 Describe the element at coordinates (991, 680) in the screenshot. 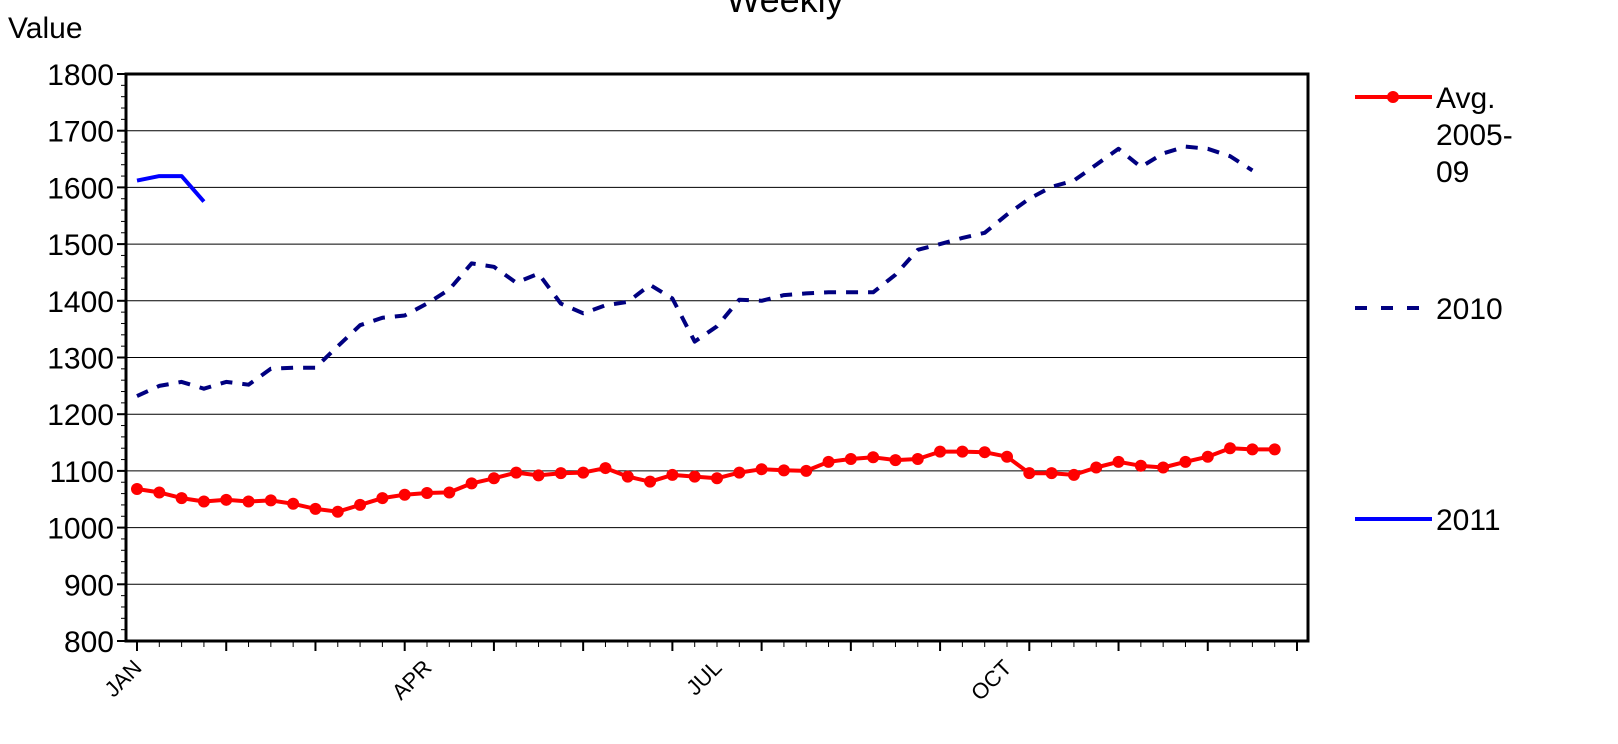

I see `x-tick-label: OCT` at that location.